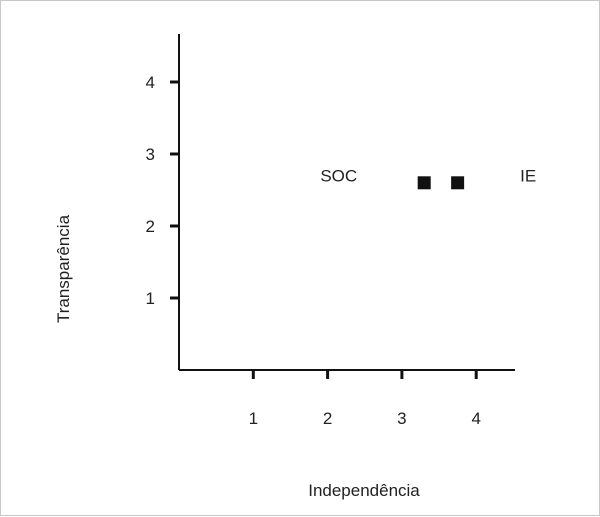 The width and height of the screenshot is (600, 517). I want to click on y-tick-label: 1, so click(150, 298).